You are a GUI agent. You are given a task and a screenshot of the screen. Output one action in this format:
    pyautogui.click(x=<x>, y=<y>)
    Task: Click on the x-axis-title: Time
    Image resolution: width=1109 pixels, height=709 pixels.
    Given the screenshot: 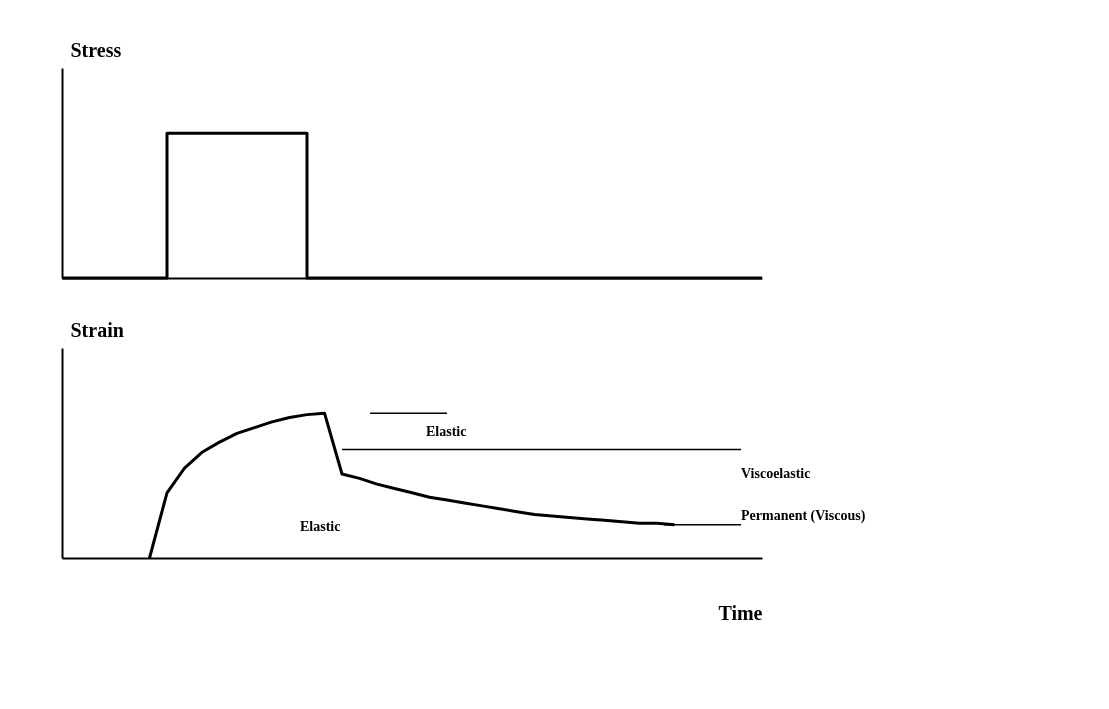 What is the action you would take?
    pyautogui.click(x=740, y=612)
    